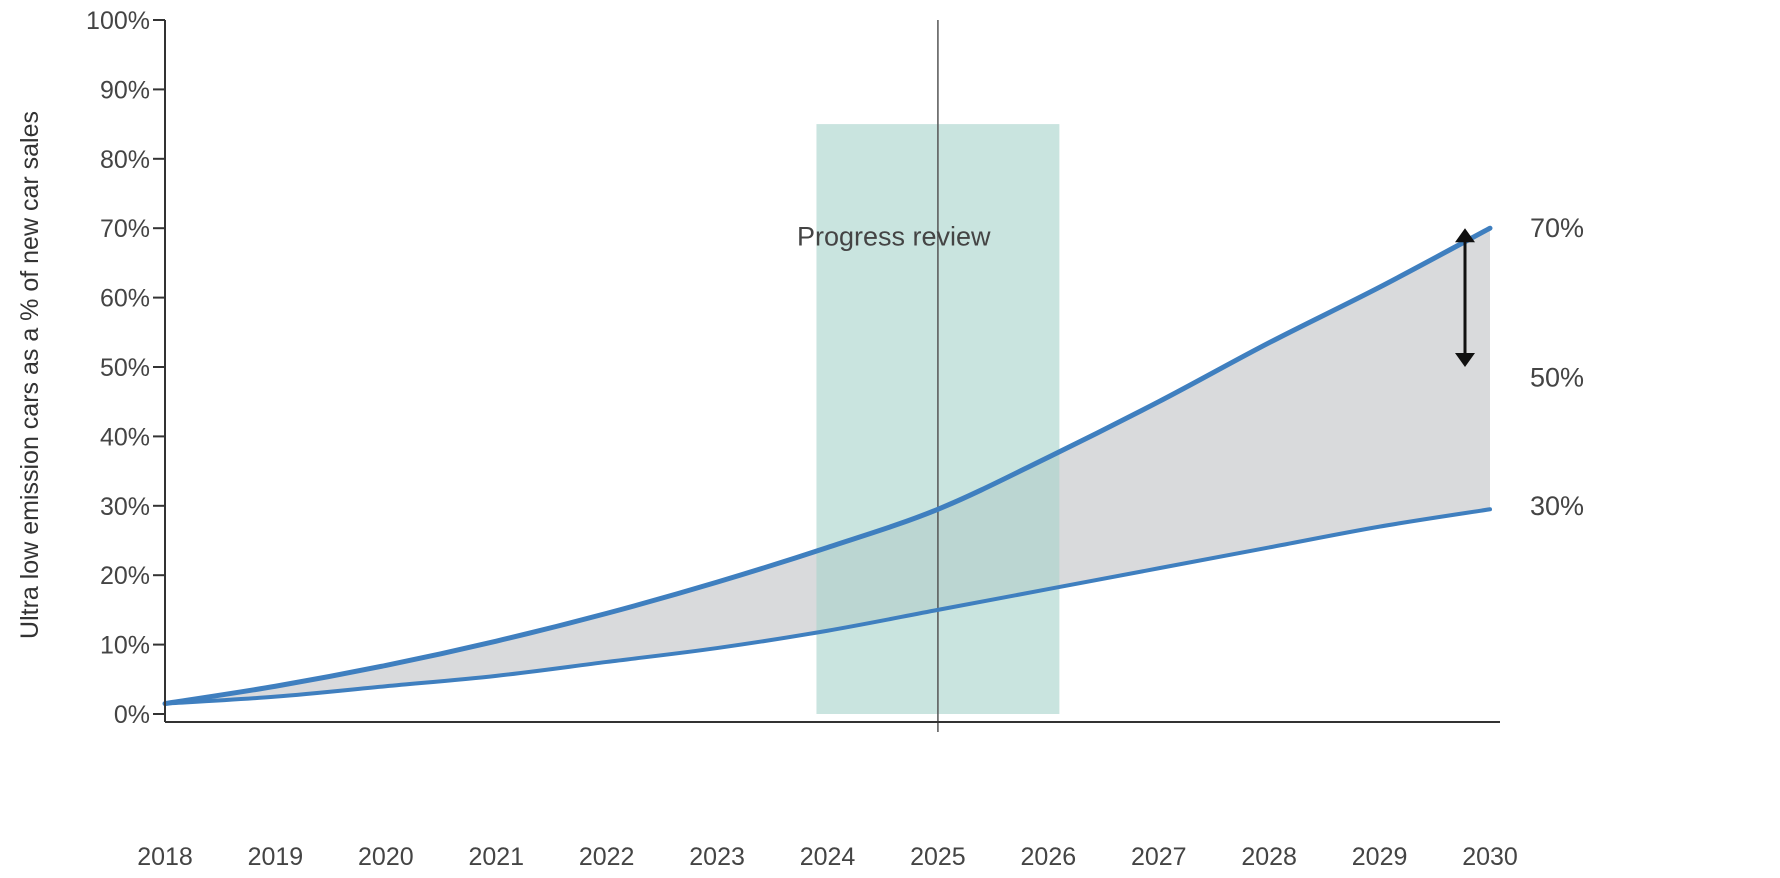 The image size is (1780, 878). I want to click on y-tick-label: 10%, so click(125, 646).